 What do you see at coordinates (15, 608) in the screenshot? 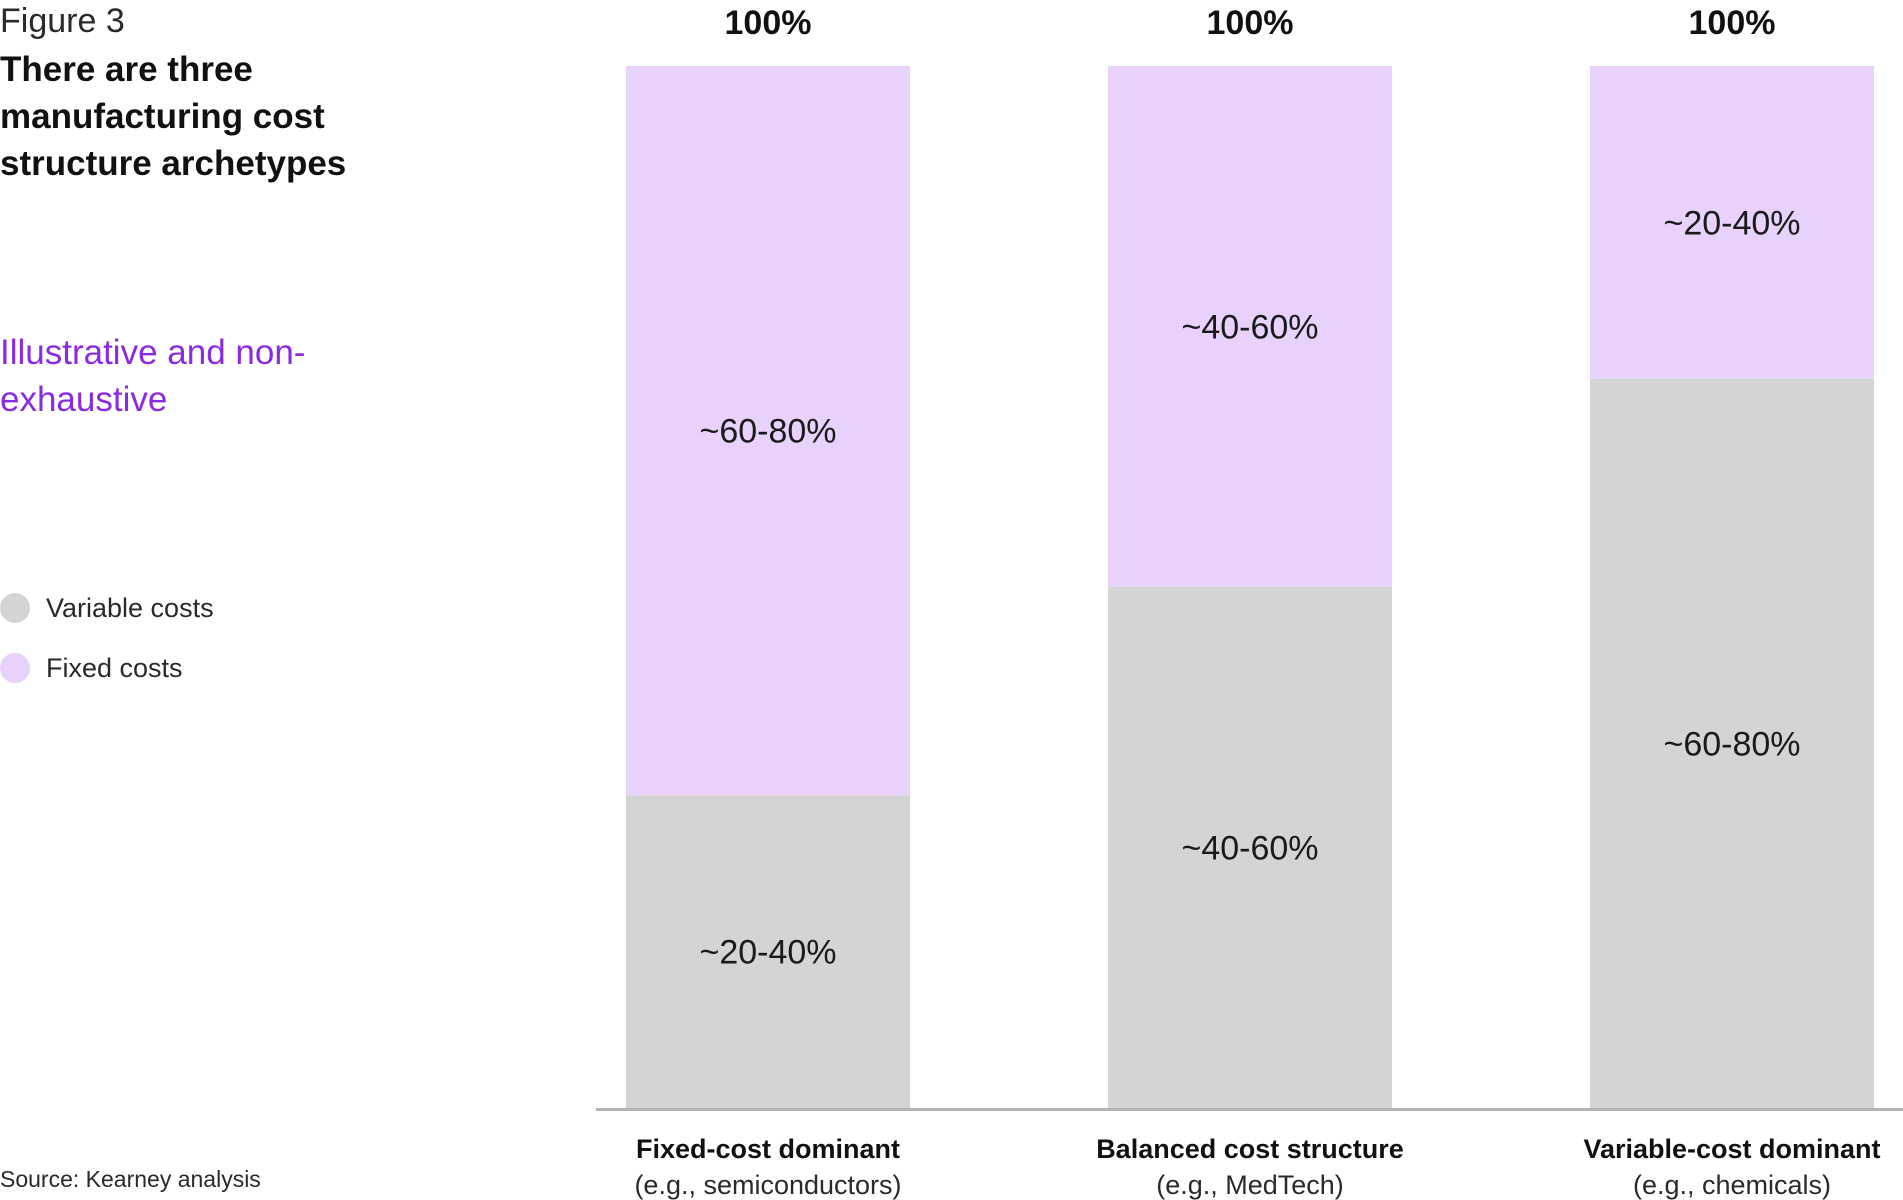
I see `legend-swatch-variable` at bounding box center [15, 608].